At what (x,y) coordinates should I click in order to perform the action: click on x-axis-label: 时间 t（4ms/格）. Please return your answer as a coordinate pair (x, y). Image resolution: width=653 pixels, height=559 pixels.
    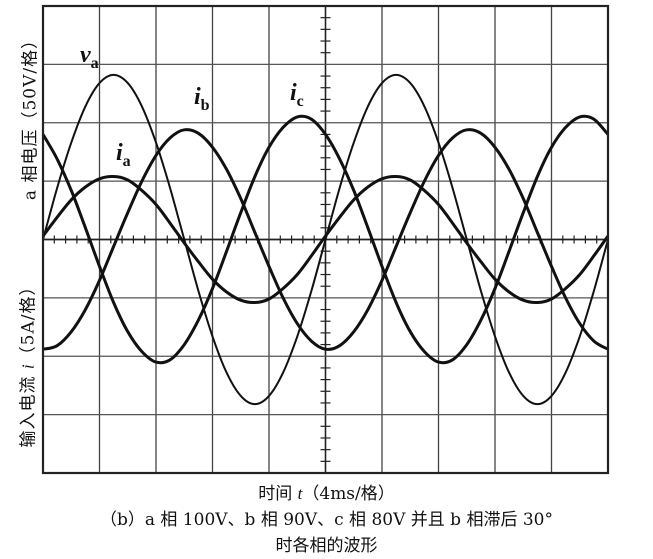
    Looking at the image, I should click on (326, 494).